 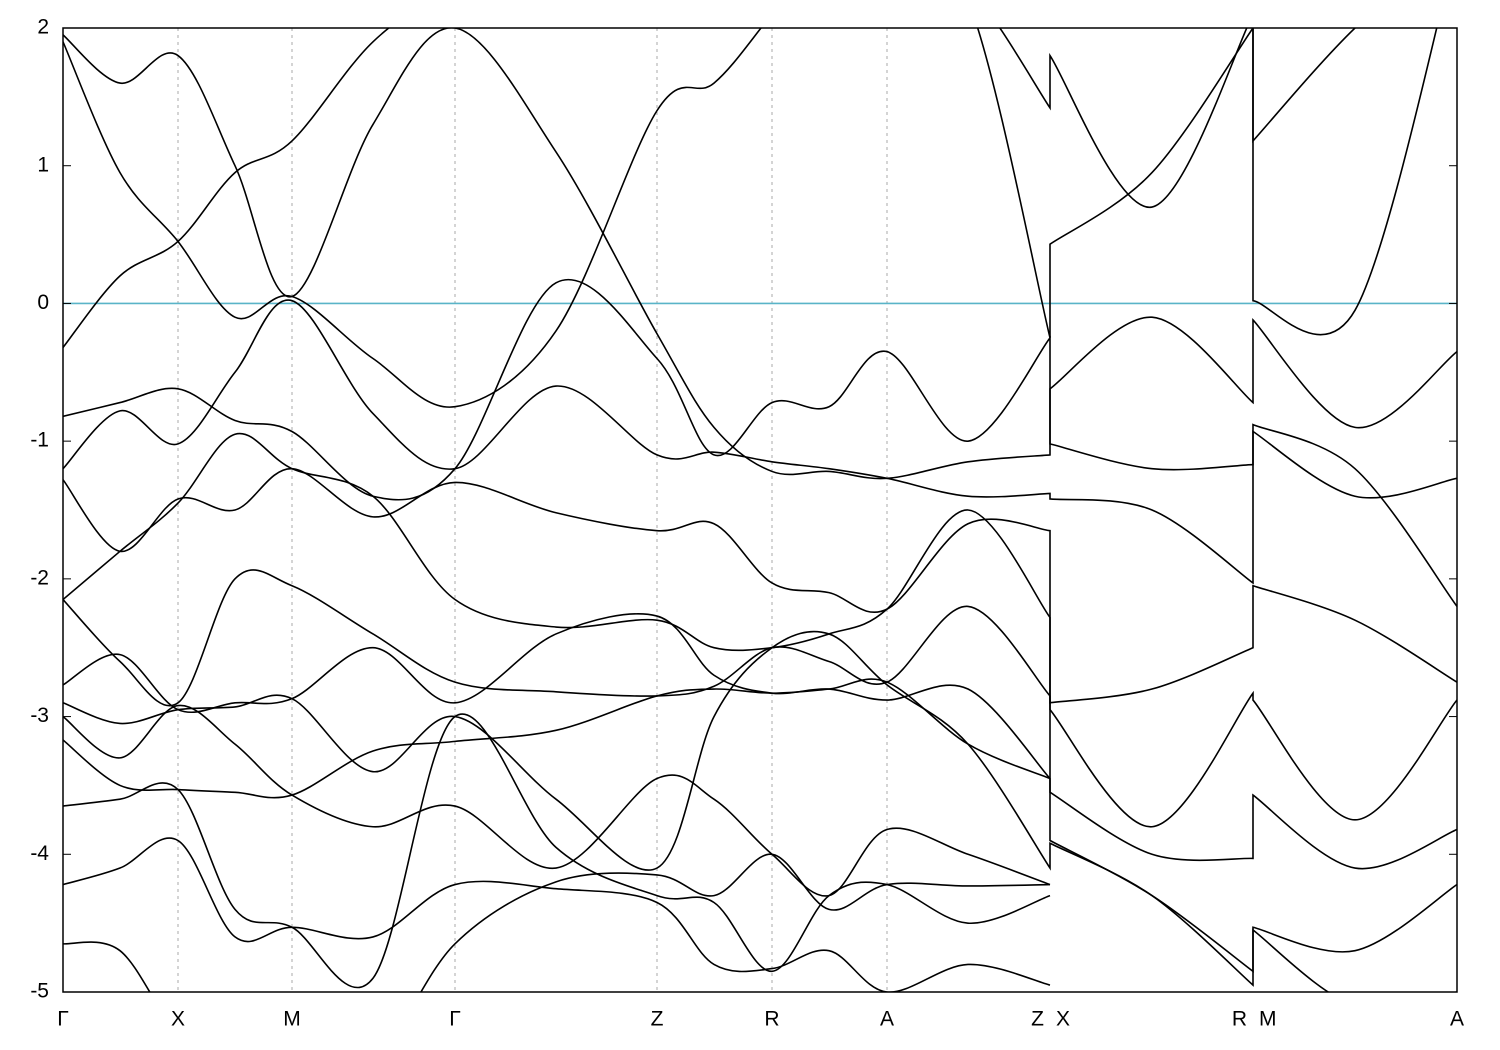 I want to click on y-tick-label: -3, so click(x=39, y=715).